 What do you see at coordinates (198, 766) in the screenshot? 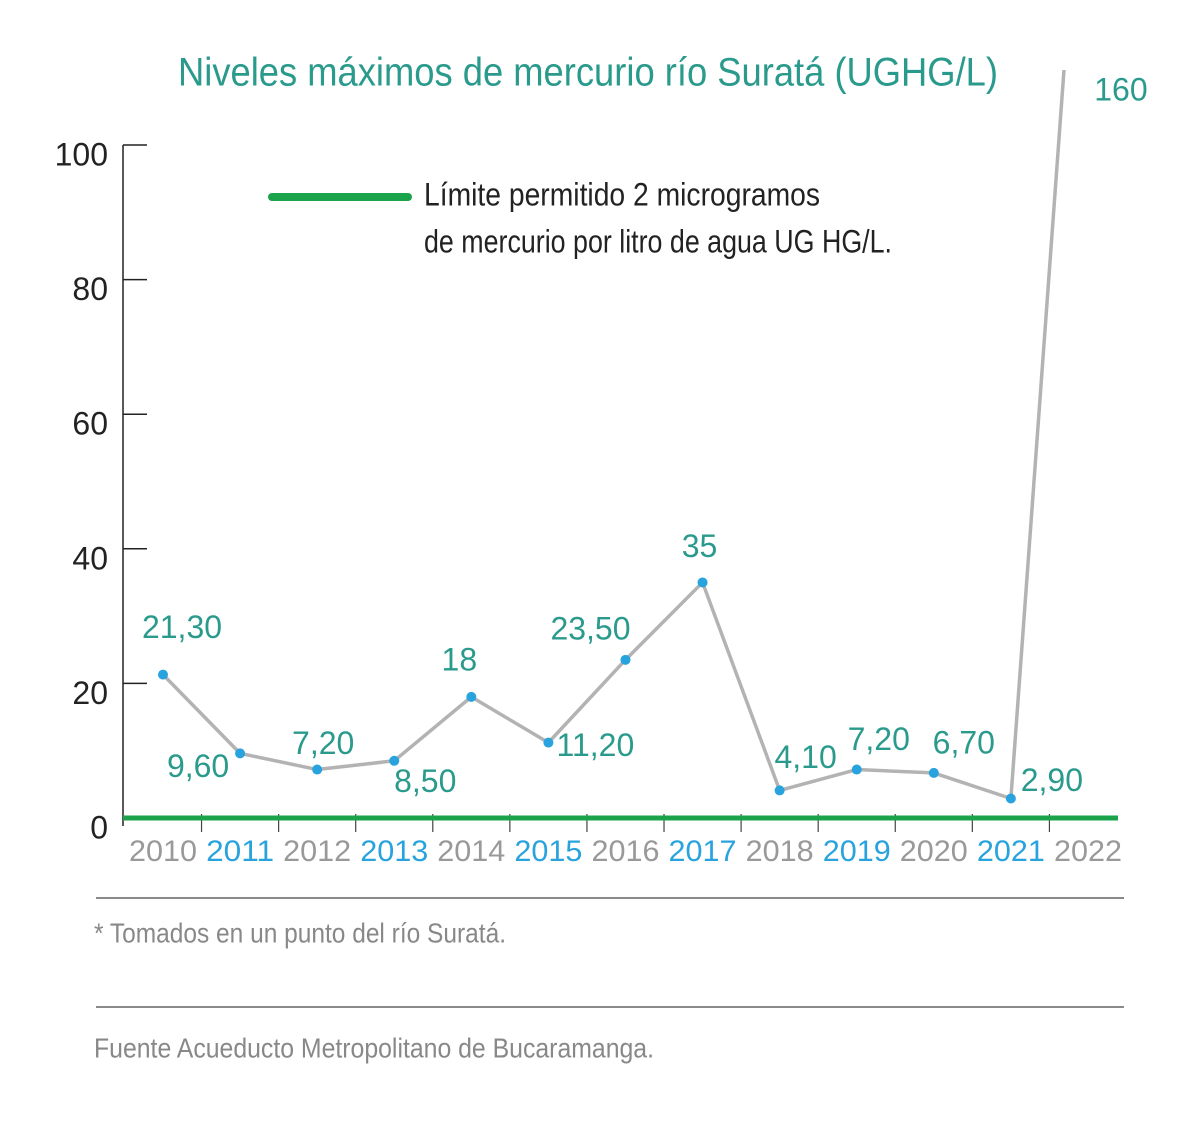
I see `data-label: 9,60` at bounding box center [198, 766].